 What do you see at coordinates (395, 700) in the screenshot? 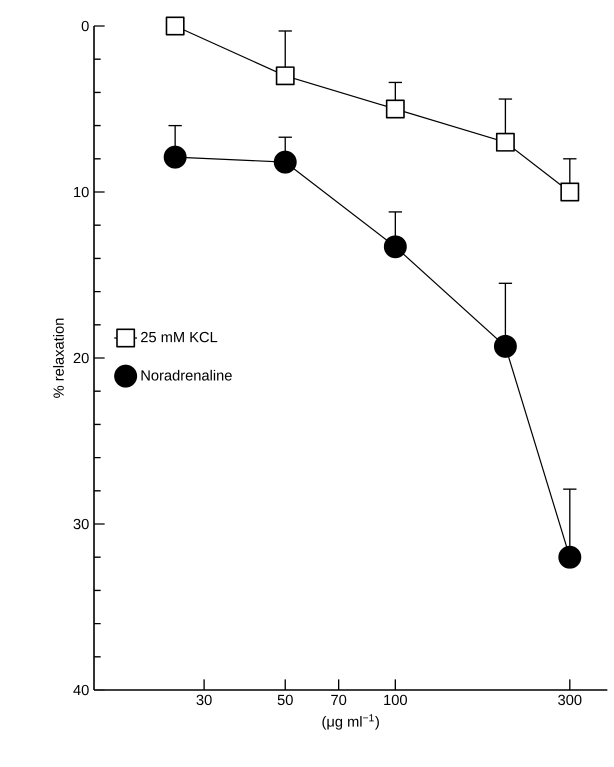
I see `x-tick-label: 100` at bounding box center [395, 700].